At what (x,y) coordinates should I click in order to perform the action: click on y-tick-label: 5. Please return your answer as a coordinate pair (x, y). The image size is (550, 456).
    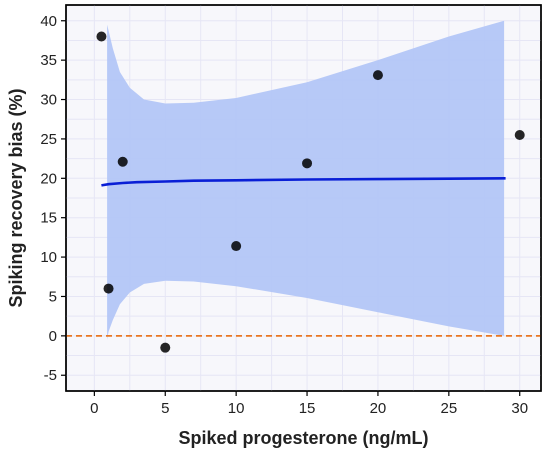
    Looking at the image, I should click on (53, 296).